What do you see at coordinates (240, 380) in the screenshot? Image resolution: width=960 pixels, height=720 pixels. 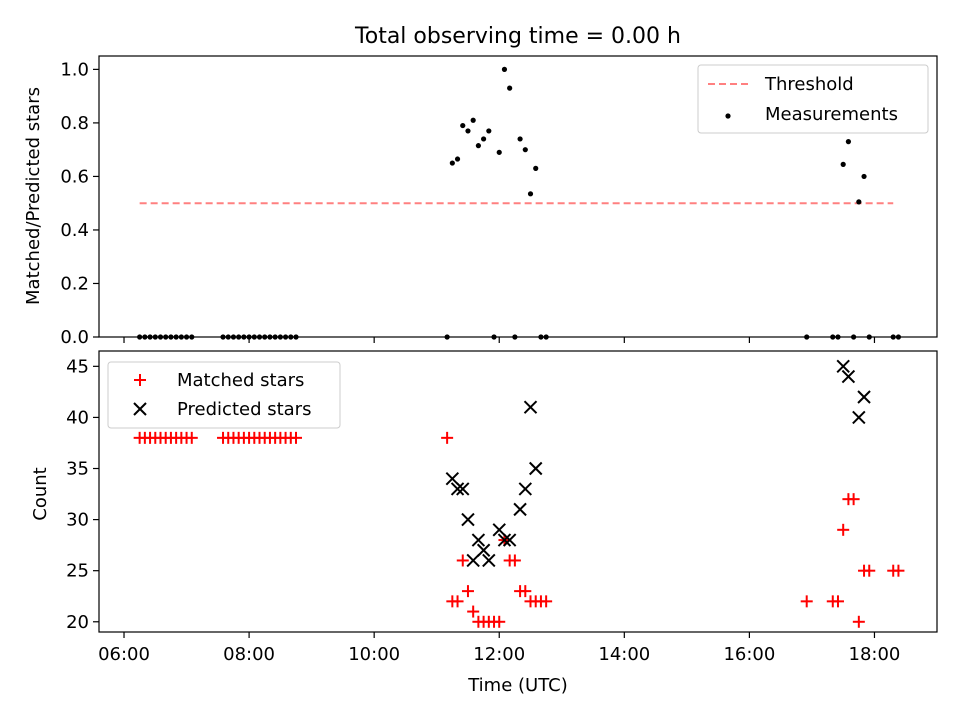 I see `legend-matched-label: Matched stars` at bounding box center [240, 380].